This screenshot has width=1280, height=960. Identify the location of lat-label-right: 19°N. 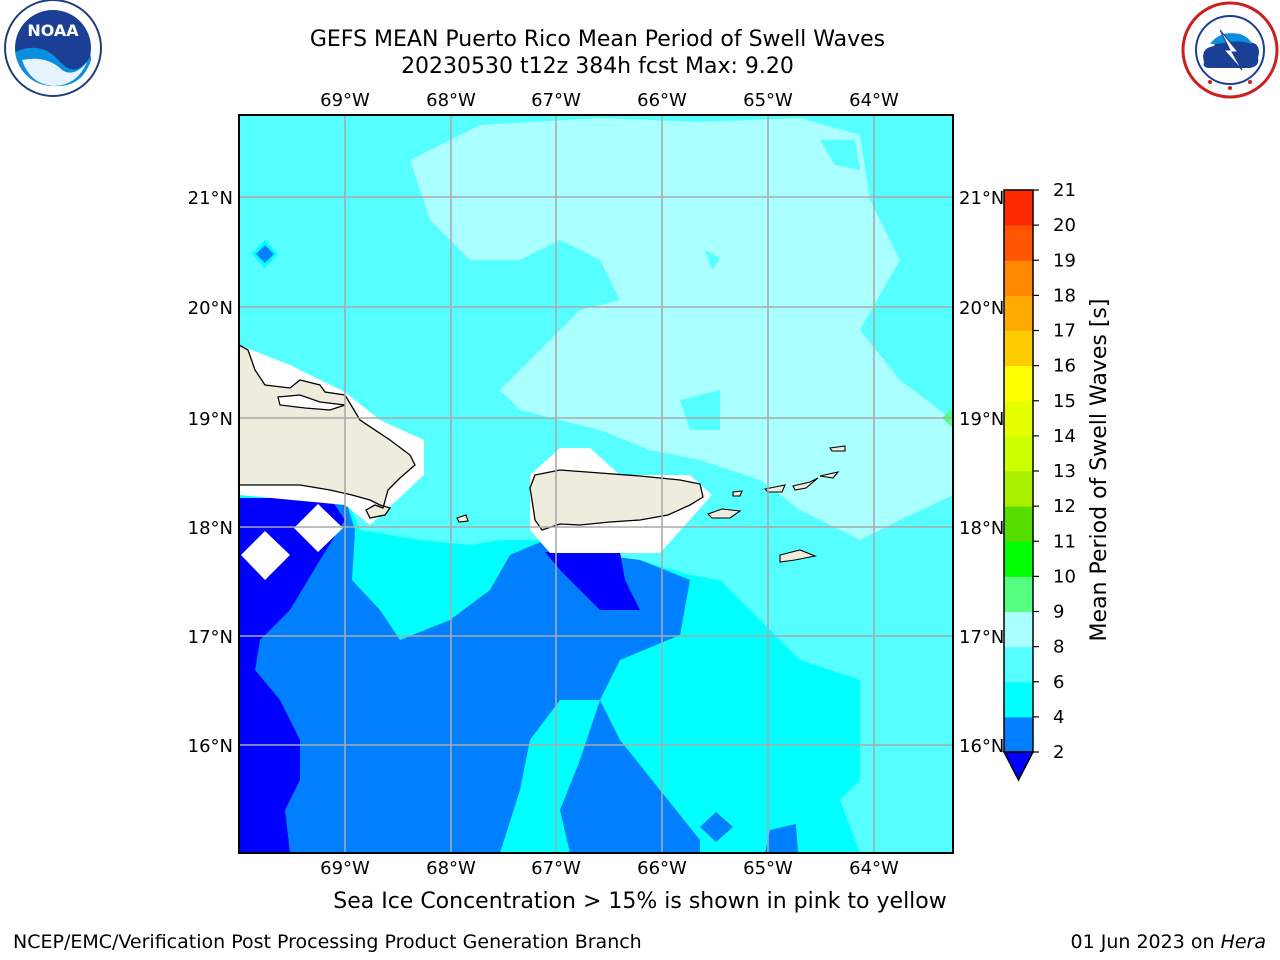
(981, 419).